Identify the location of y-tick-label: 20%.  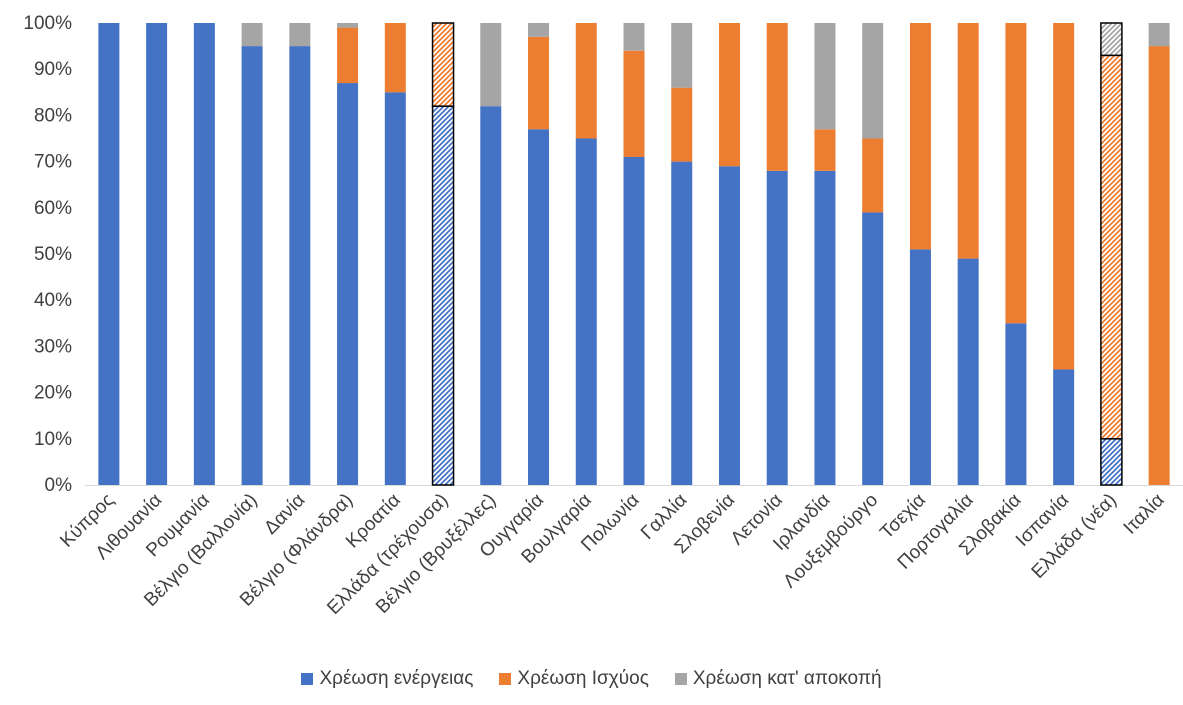
(53, 393).